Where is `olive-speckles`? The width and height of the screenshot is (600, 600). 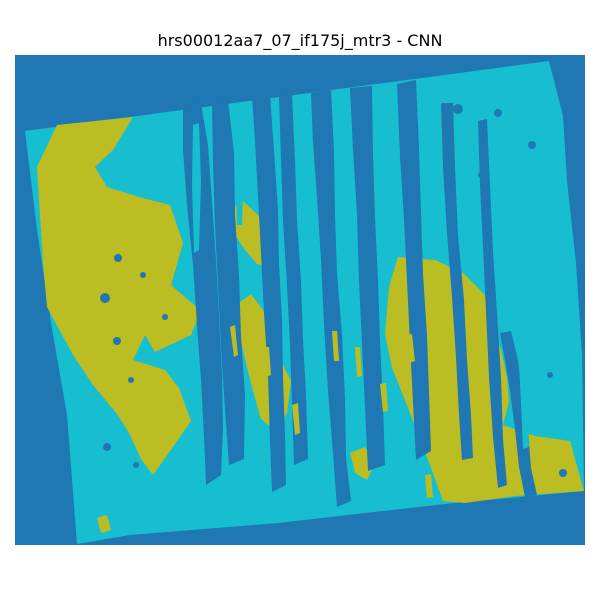
olive-speckles is located at coordinates (331, 411).